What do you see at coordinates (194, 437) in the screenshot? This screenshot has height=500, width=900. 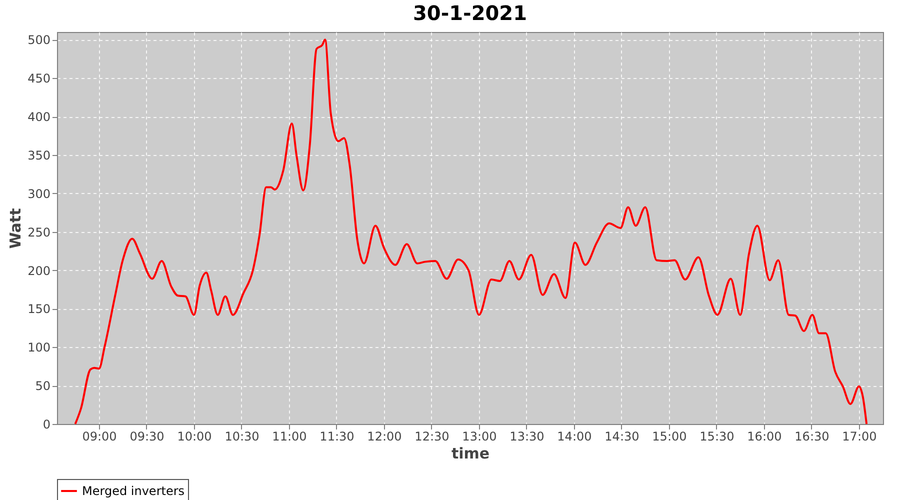 I see `x-tick-label: 10:00` at bounding box center [194, 437].